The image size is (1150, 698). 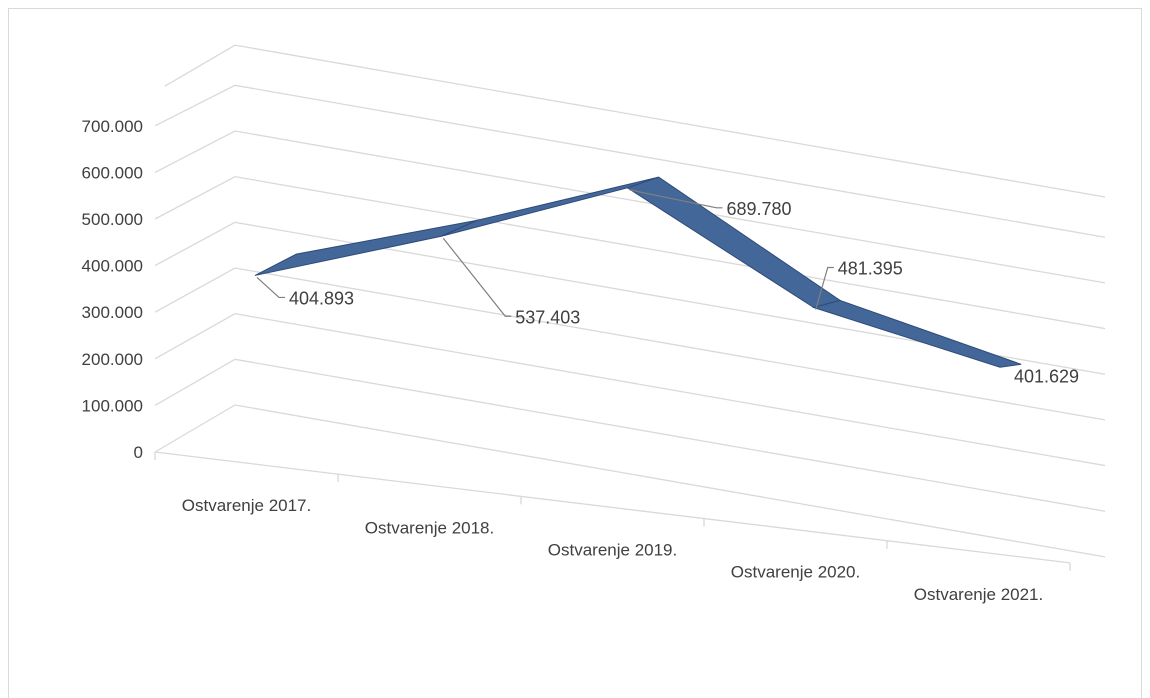 What do you see at coordinates (112, 126) in the screenshot?
I see `y-tick-label: 700.000` at bounding box center [112, 126].